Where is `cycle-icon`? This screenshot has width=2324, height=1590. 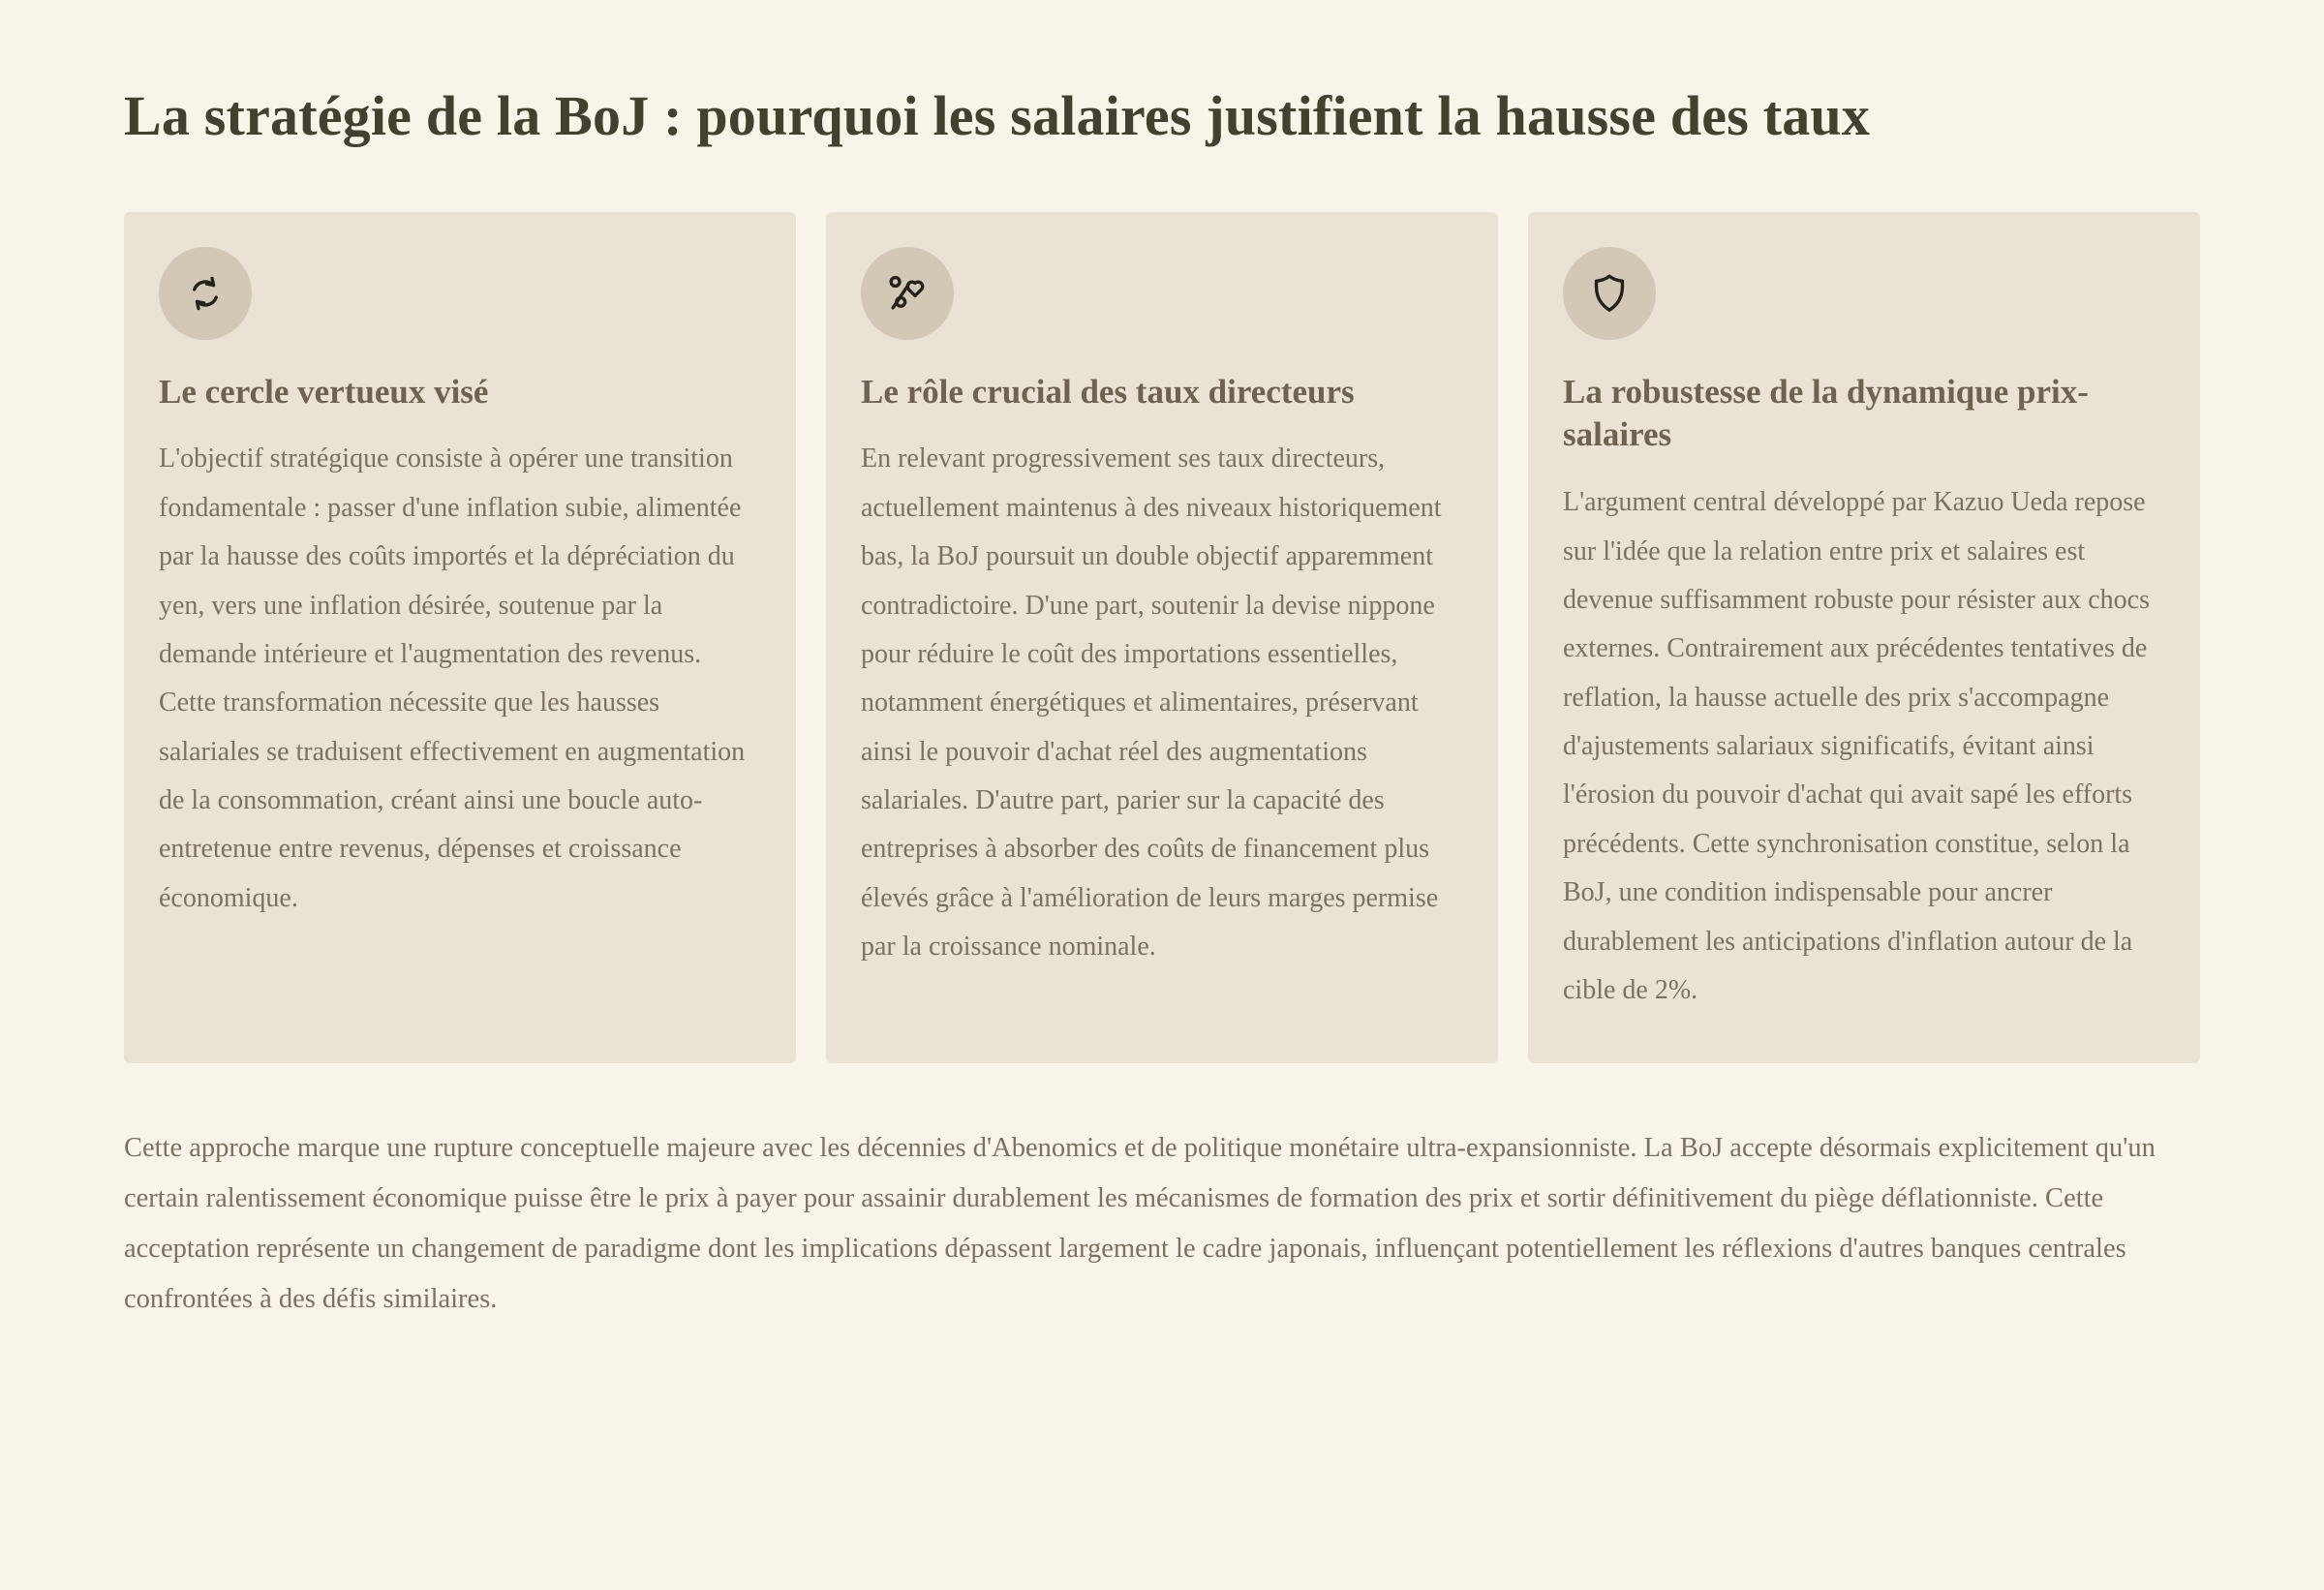 cycle-icon is located at coordinates (206, 293).